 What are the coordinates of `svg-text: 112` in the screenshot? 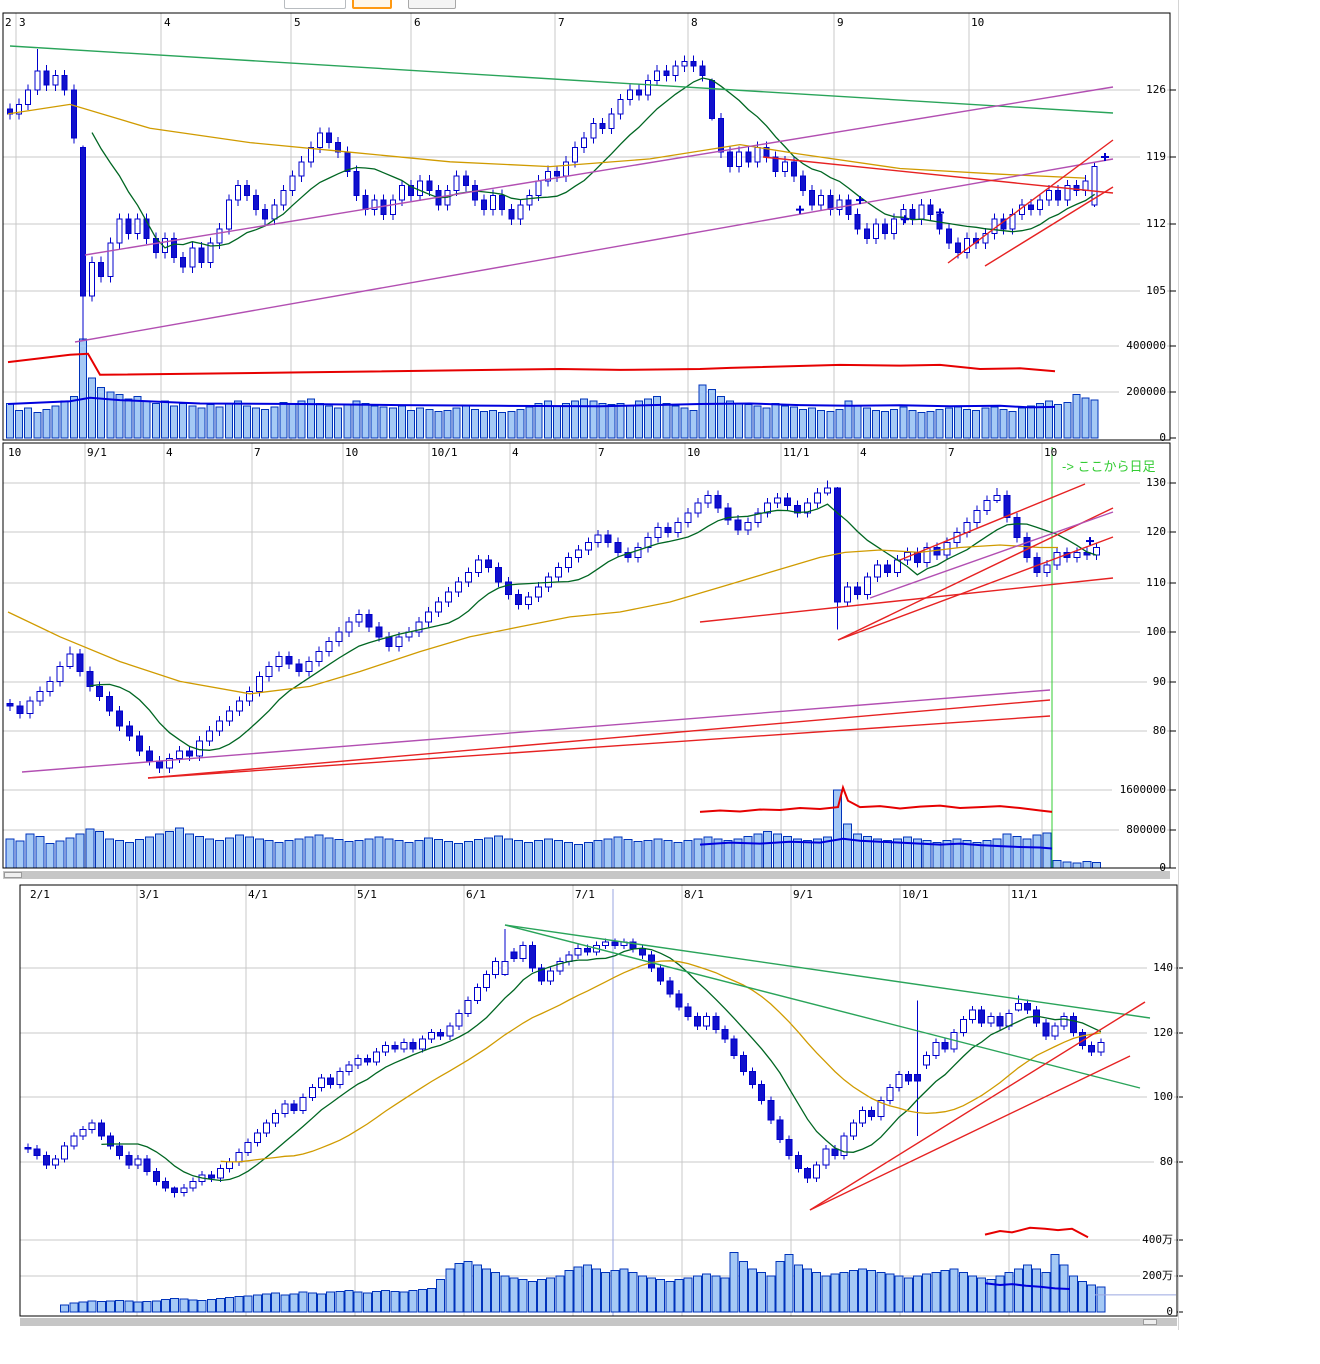 It's located at (1156, 223).